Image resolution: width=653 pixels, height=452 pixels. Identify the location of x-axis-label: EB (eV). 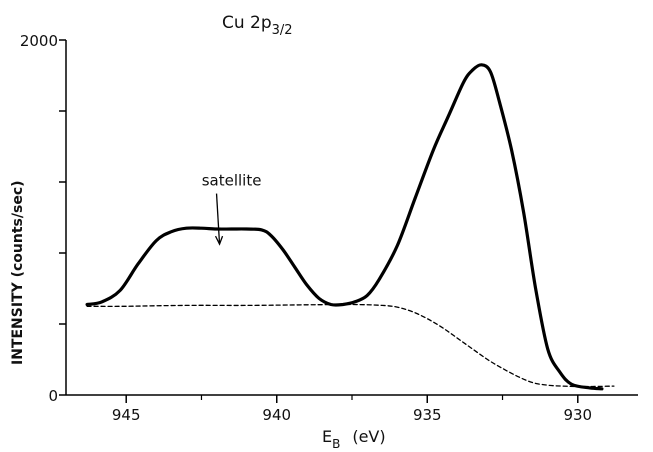
(354, 439).